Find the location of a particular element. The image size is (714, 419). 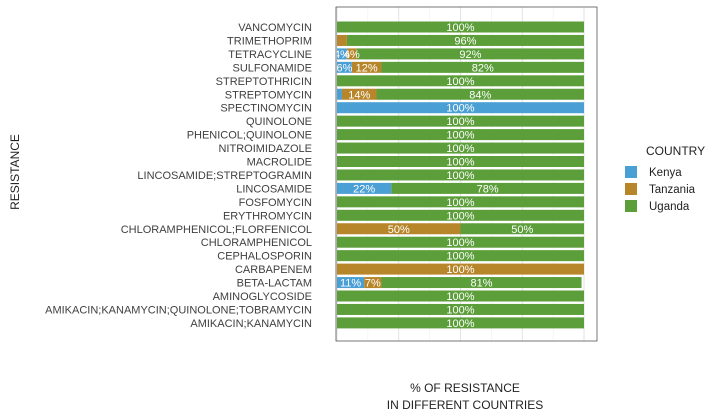

data-label: 12% is located at coordinates (367, 68).